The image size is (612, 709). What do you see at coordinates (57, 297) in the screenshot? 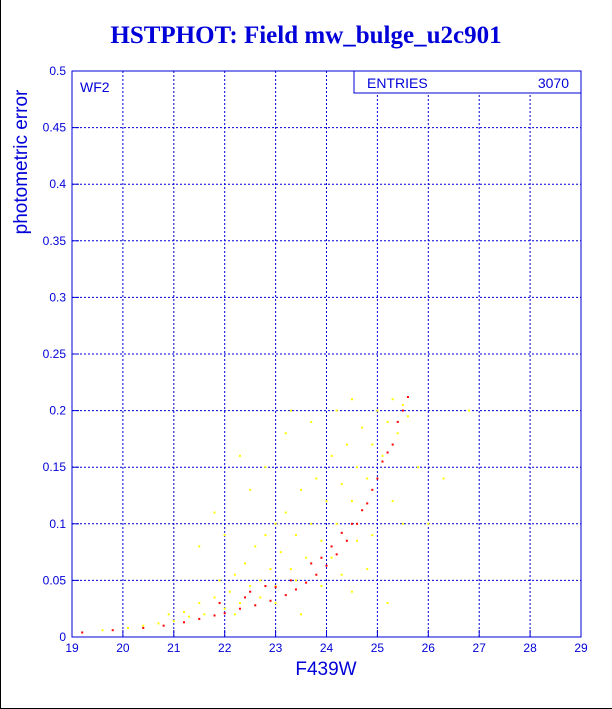
I see `y-tick-label: 0.3` at bounding box center [57, 297].